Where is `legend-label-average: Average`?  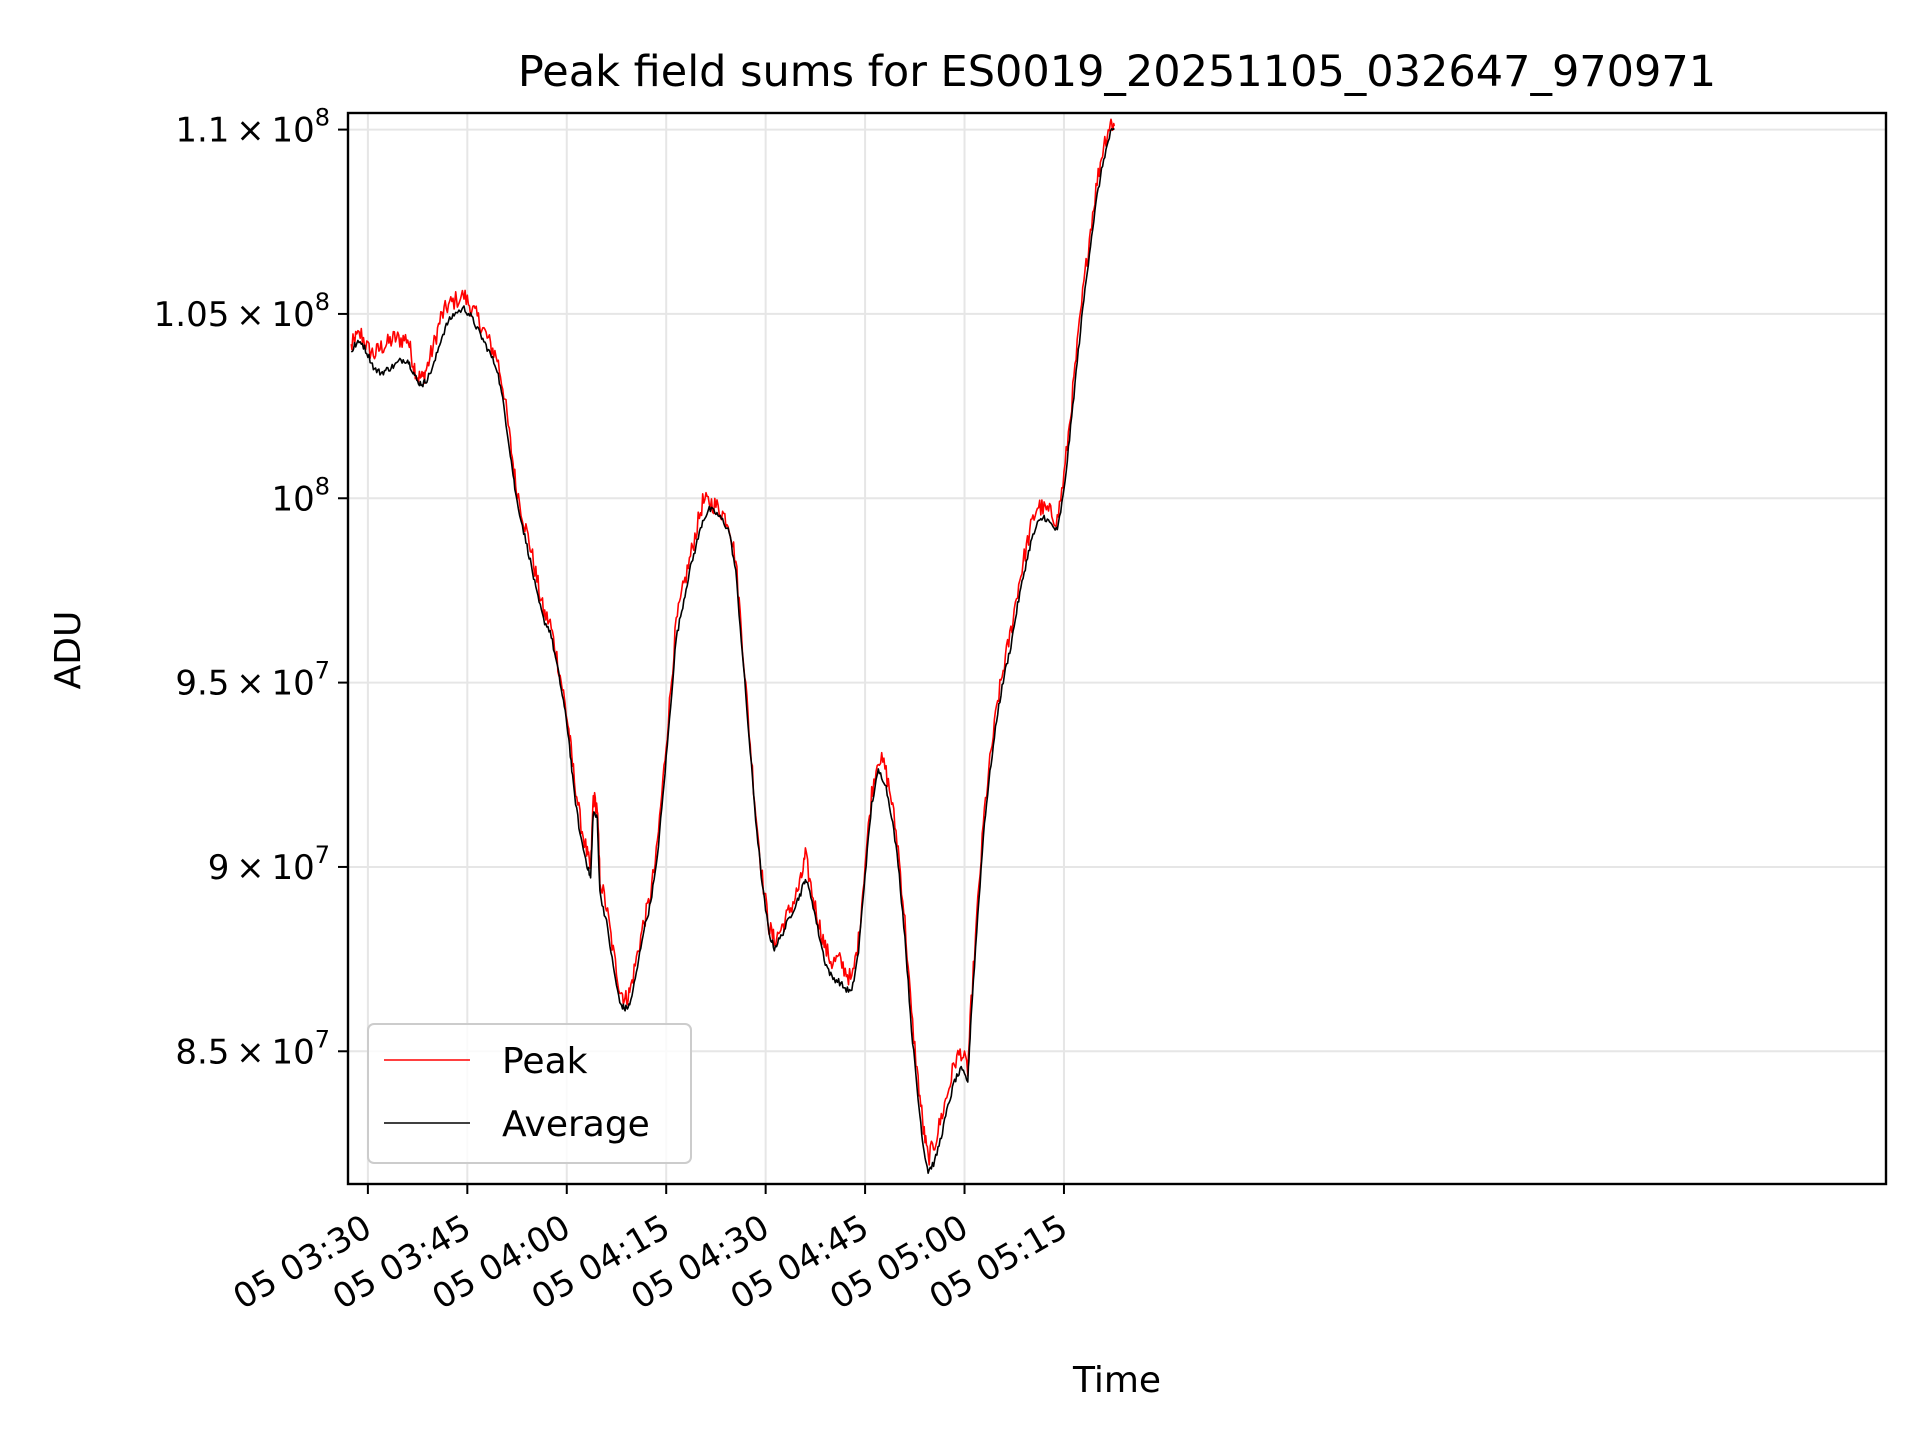 legend-label-average: Average is located at coordinates (576, 1124).